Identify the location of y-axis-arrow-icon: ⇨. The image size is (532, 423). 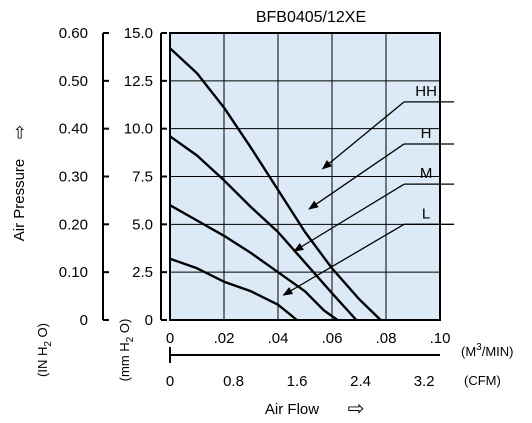
(19, 132).